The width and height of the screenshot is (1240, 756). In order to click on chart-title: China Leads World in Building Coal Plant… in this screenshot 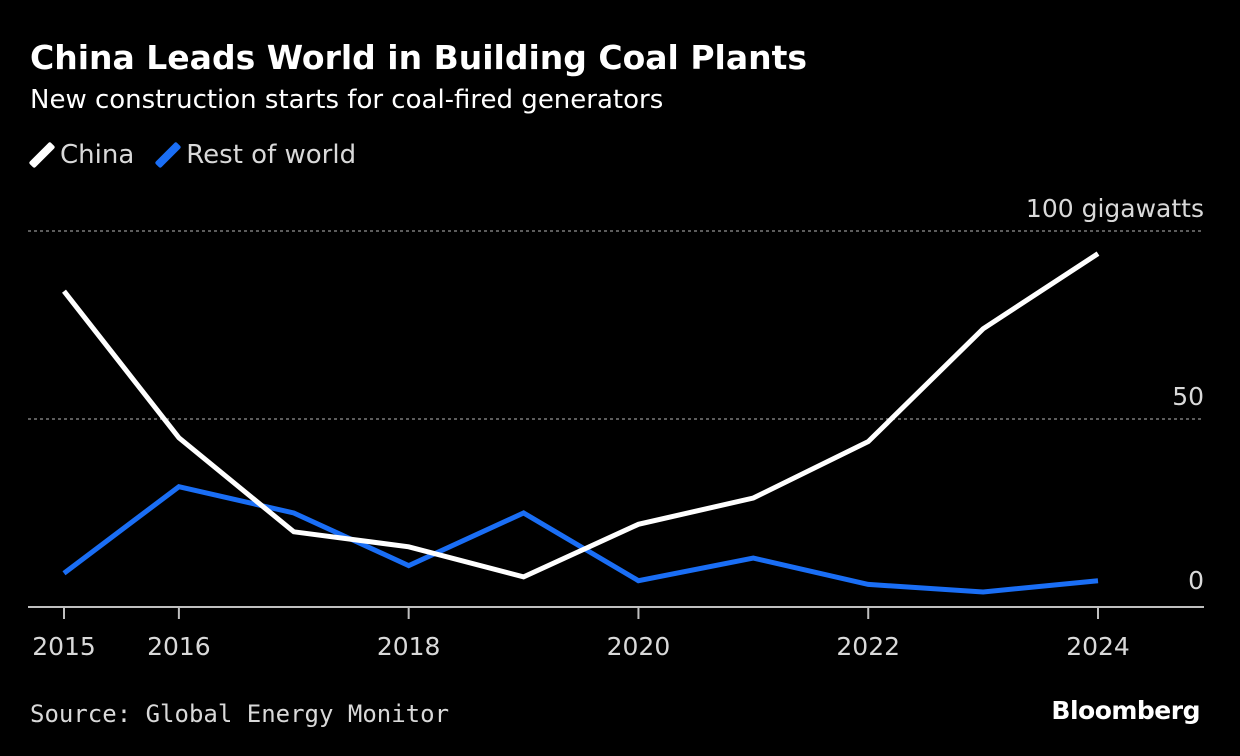, I will do `click(419, 57)`.